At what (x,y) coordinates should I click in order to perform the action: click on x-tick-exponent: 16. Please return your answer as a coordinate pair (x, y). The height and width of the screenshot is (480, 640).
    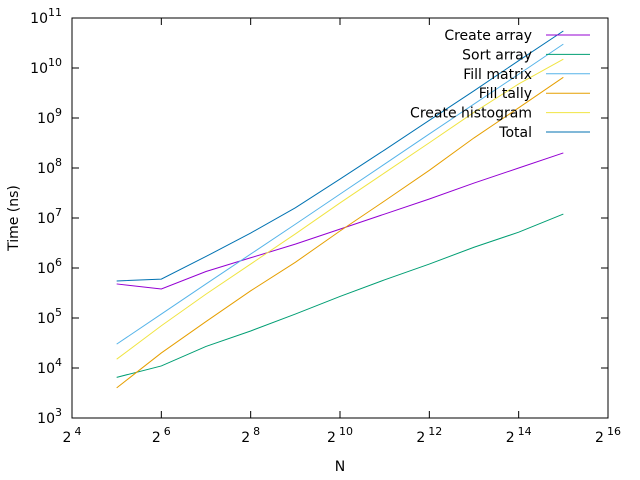
    Looking at the image, I should click on (614, 431).